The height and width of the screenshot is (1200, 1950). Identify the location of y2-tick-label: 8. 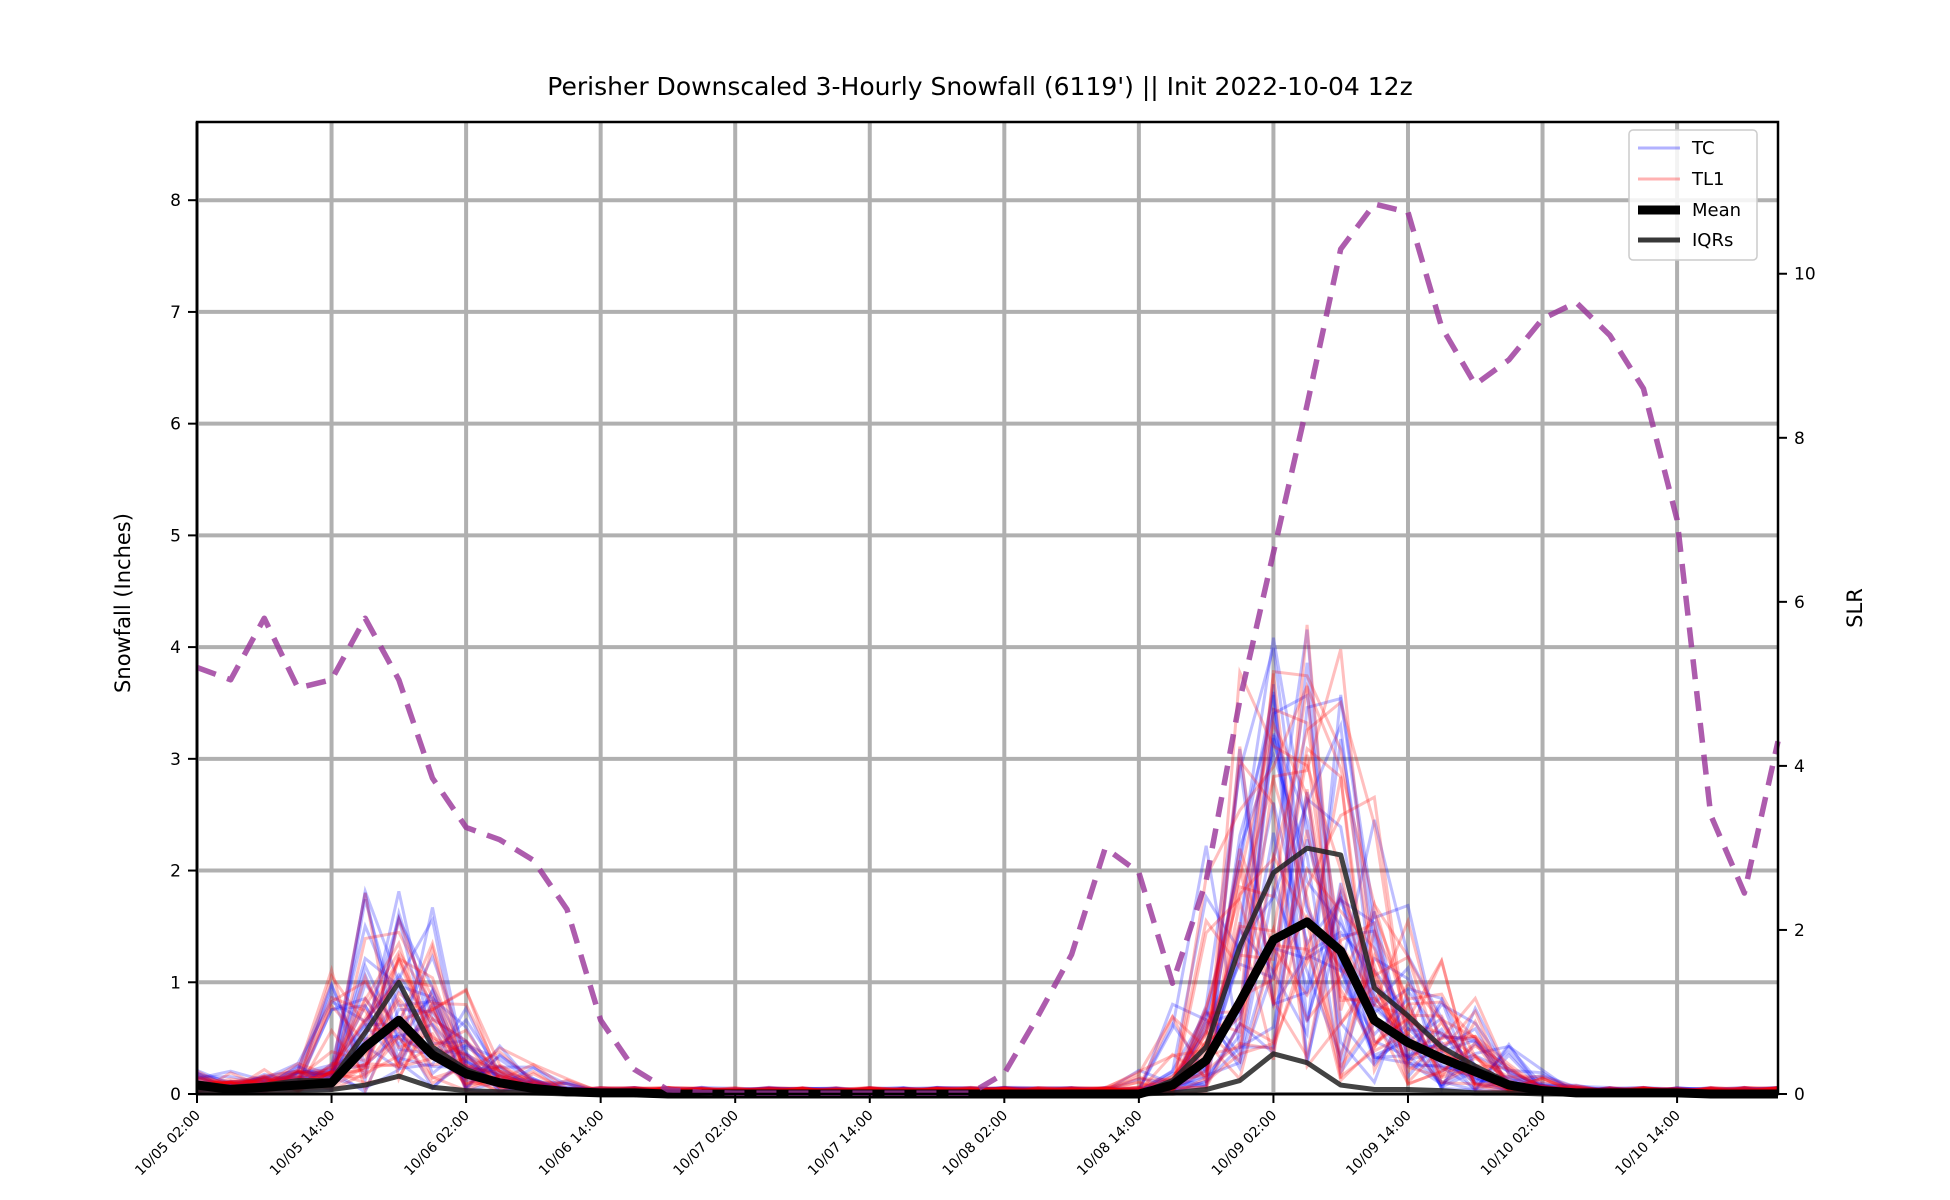
(1799, 439).